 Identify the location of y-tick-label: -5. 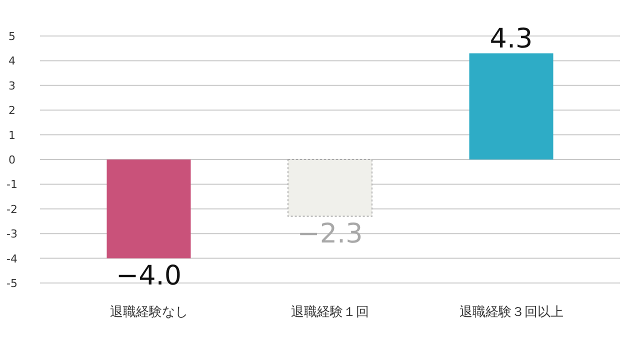
(12, 283).